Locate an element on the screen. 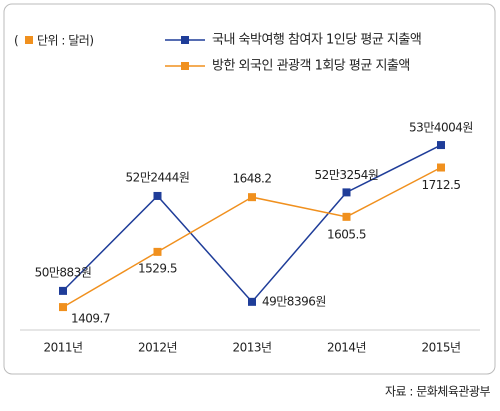 This screenshot has height=411, width=500. data-label: 52만3254원 is located at coordinates (347, 175).